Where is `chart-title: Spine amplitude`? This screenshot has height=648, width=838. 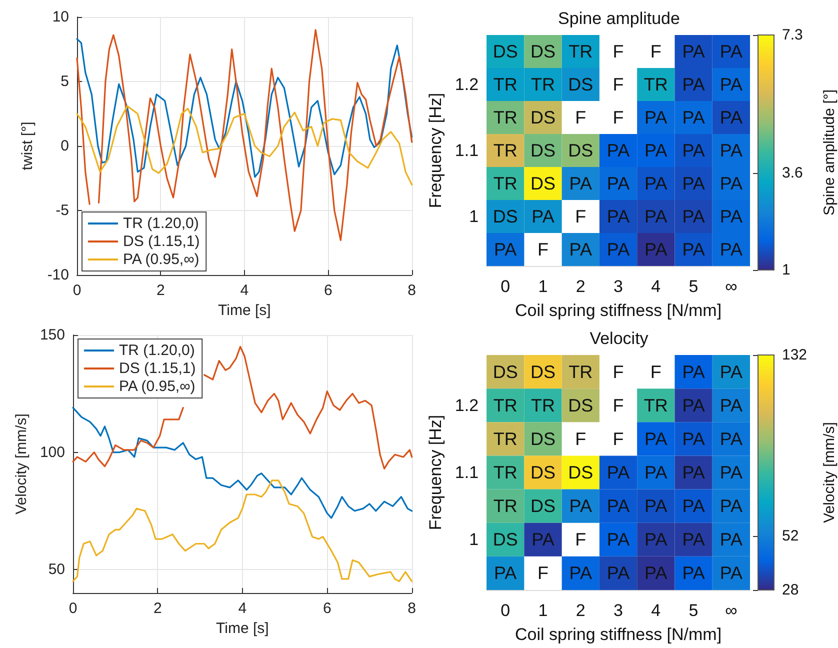 chart-title: Spine amplitude is located at coordinates (619, 18).